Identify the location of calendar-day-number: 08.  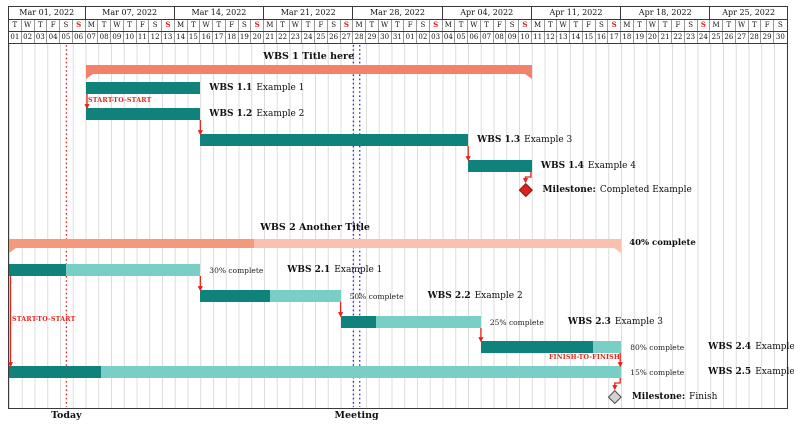
(500, 37).